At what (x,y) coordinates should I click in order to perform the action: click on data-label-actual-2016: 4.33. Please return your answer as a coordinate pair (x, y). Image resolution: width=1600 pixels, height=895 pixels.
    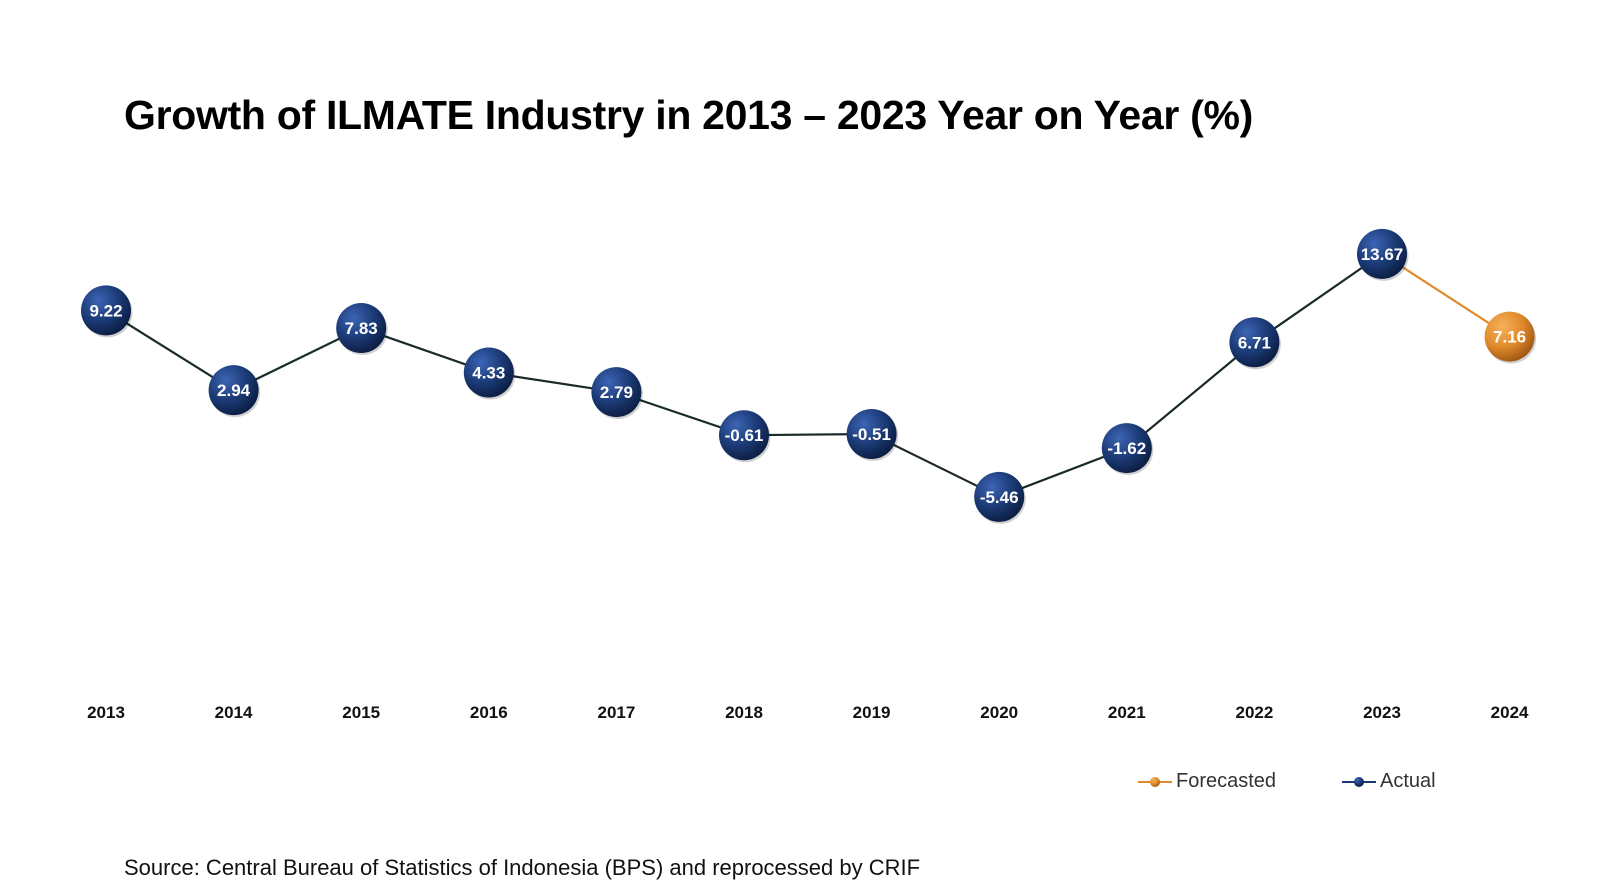
    Looking at the image, I should click on (488, 373).